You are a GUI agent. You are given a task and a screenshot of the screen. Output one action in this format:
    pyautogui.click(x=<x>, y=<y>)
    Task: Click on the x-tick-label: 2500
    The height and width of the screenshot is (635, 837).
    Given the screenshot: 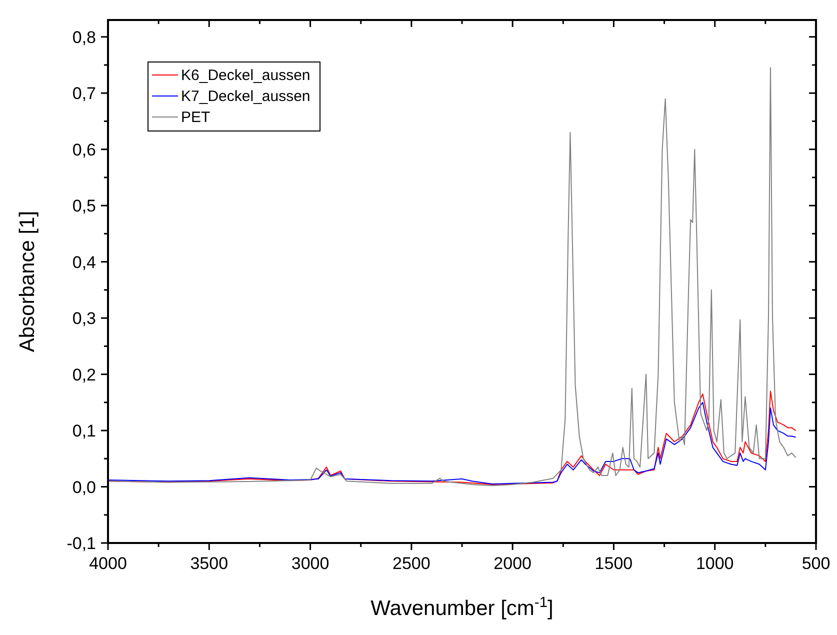 What is the action you would take?
    pyautogui.click(x=411, y=563)
    